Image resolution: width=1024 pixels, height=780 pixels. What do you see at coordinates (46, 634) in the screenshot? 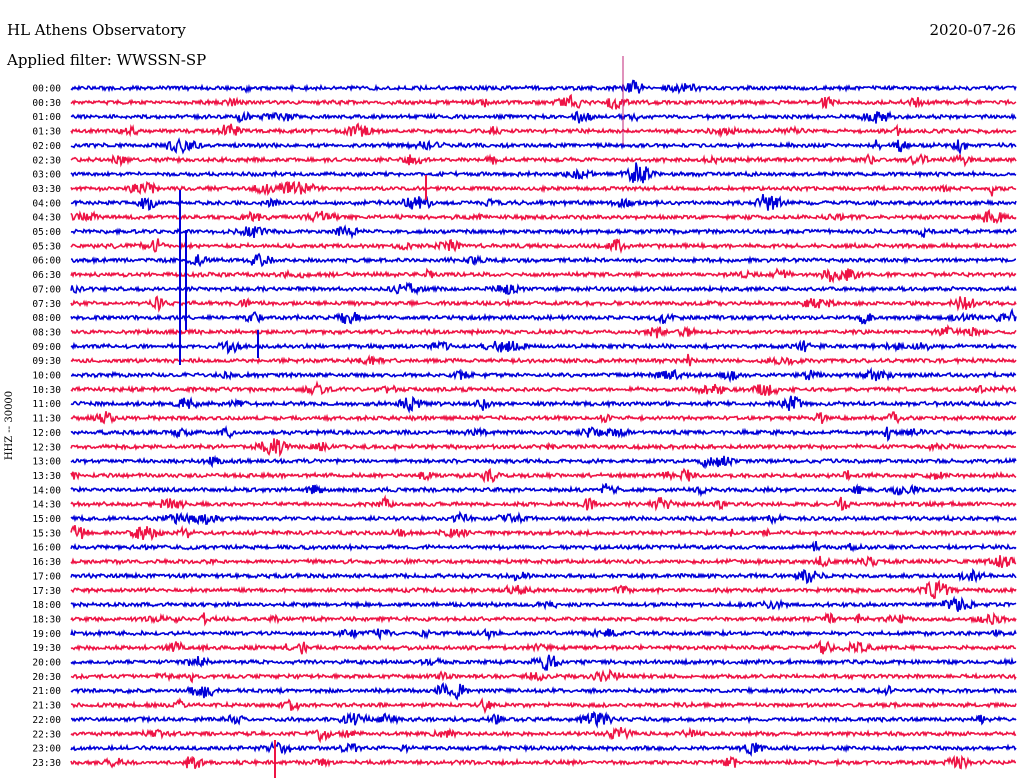
I see `time-label: 19:00` at bounding box center [46, 634].